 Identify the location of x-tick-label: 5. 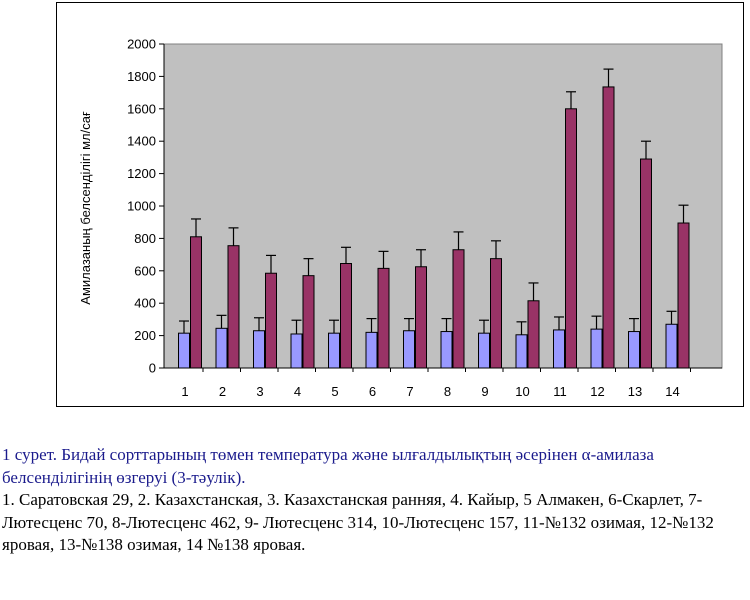
(334, 391).